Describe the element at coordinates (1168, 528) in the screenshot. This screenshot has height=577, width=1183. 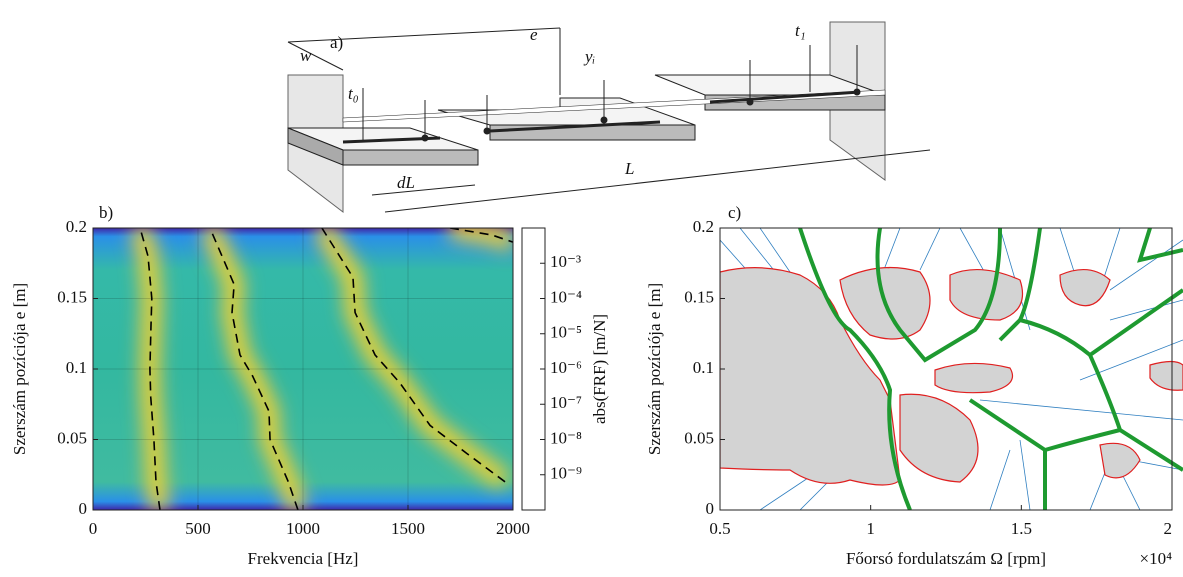
I see `x-tick-label: 2` at that location.